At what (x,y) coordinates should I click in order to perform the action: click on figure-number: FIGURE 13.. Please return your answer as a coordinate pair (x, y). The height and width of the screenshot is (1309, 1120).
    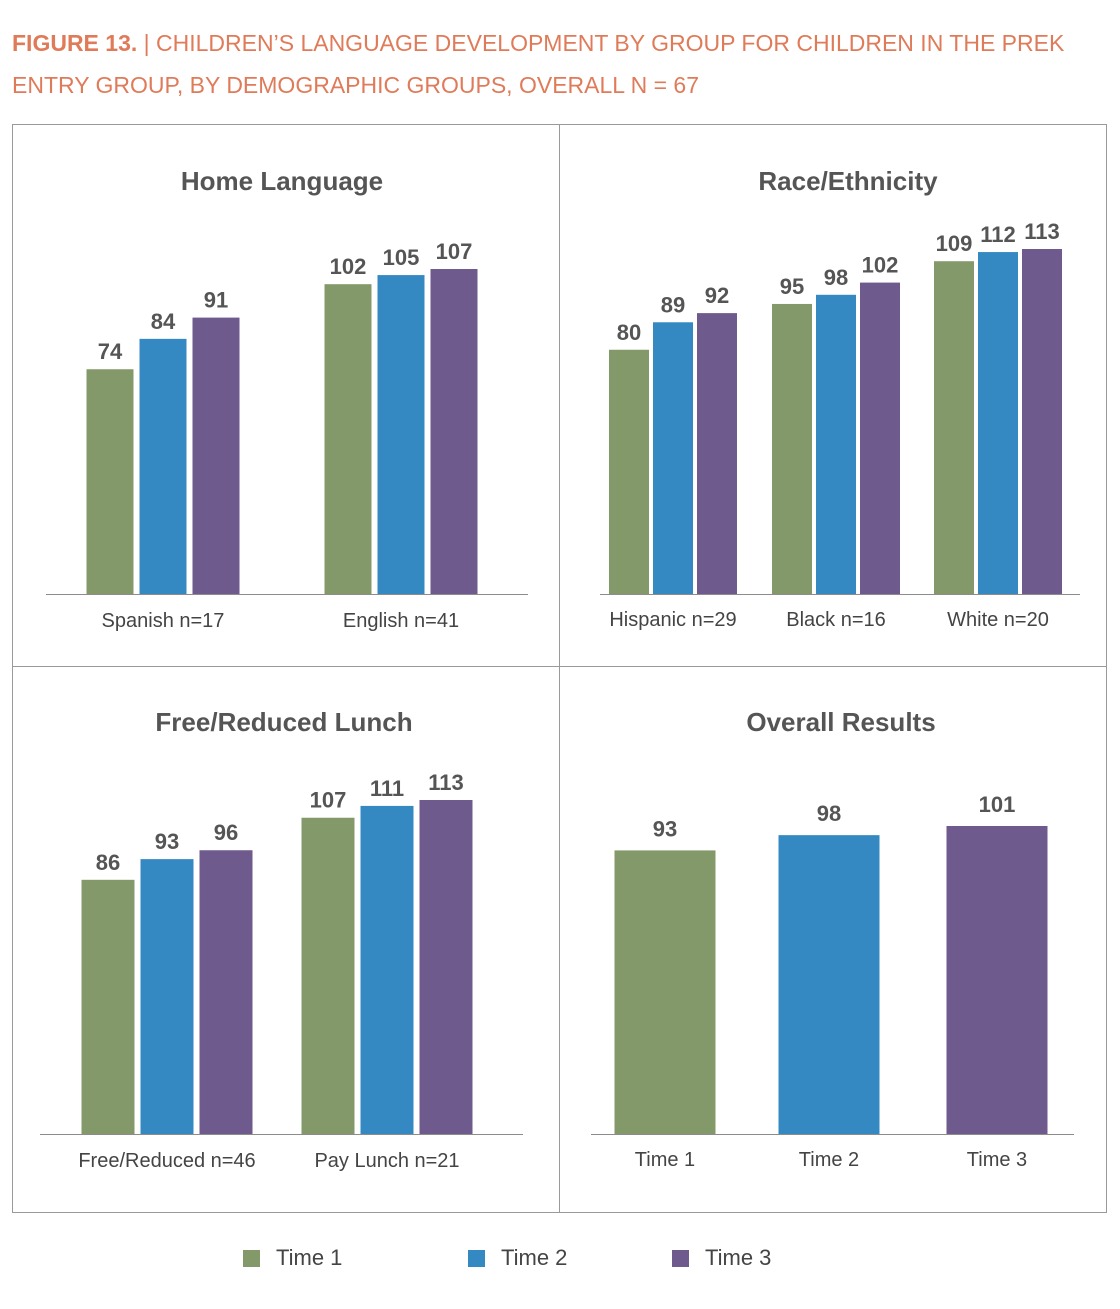
    Looking at the image, I should click on (75, 43).